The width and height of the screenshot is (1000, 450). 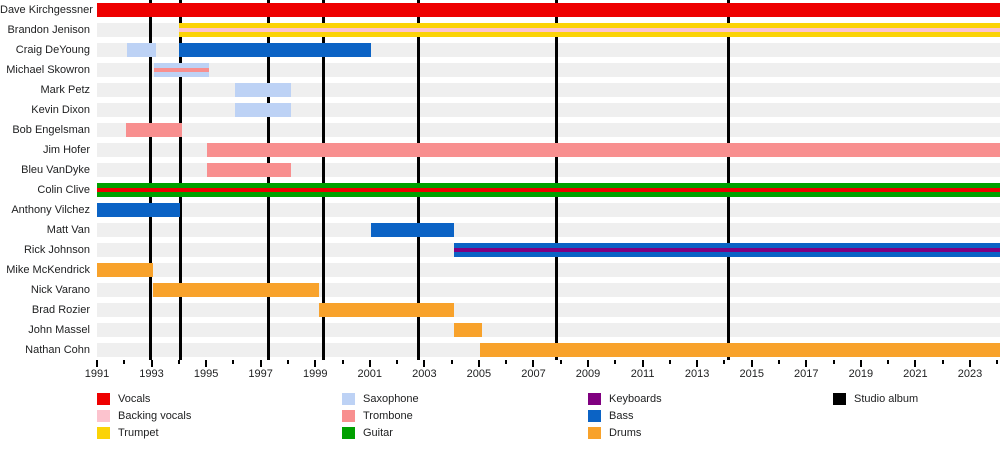 I want to click on member-name-label: Bob Engelsman, so click(x=51, y=130).